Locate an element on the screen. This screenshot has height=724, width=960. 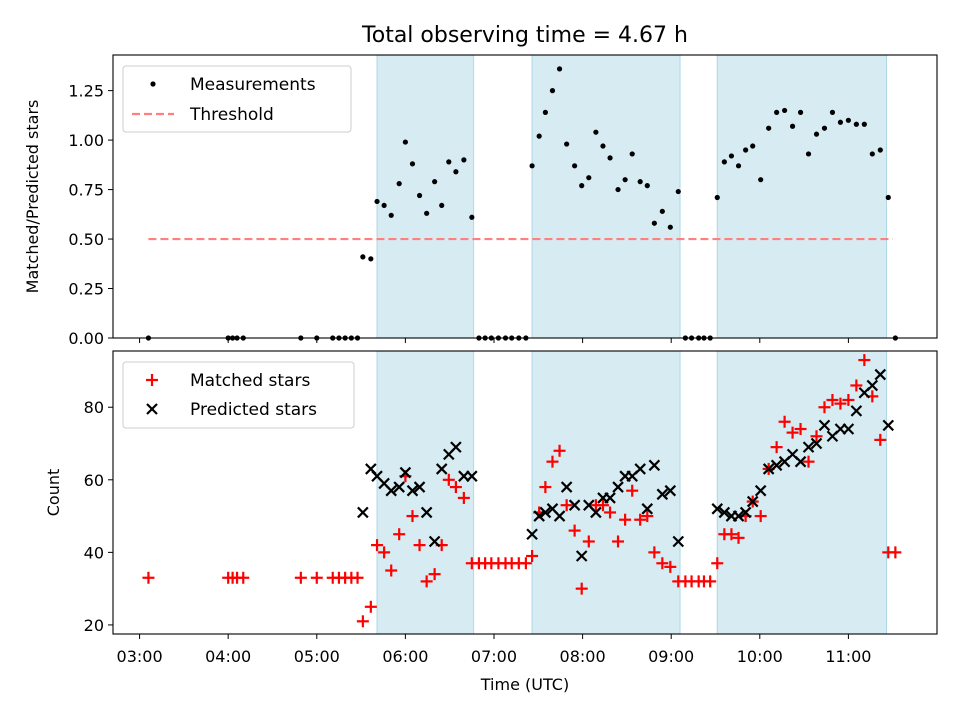
legend-measurements-marker is located at coordinates (153, 84).